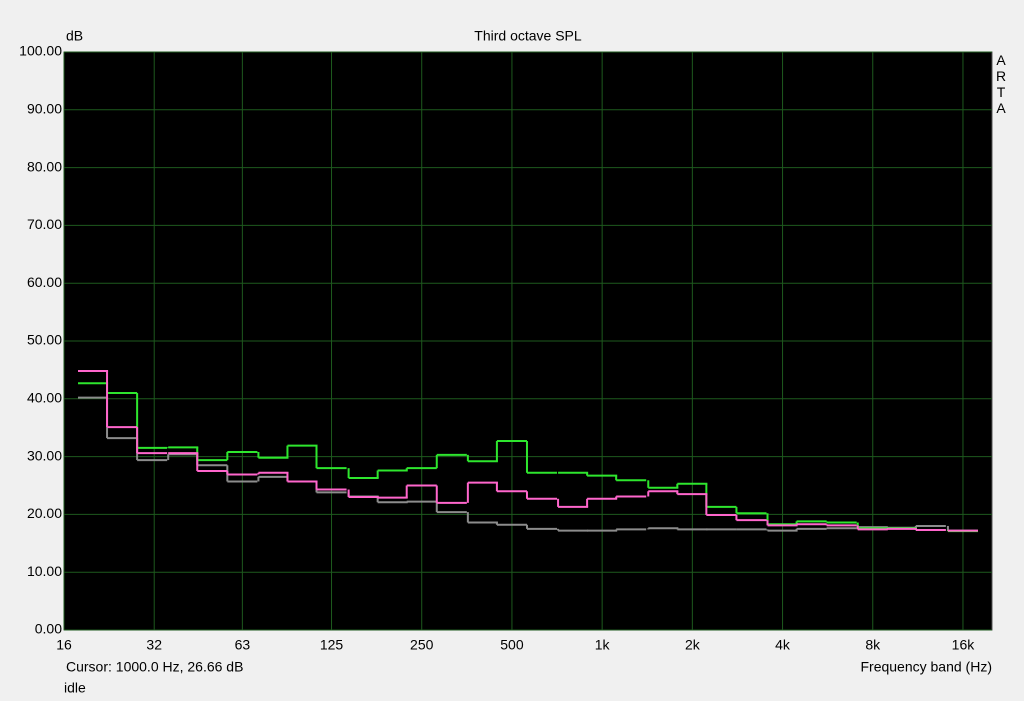 The width and height of the screenshot is (1024, 701). I want to click on y-tick-label: 10.00, so click(44, 571).